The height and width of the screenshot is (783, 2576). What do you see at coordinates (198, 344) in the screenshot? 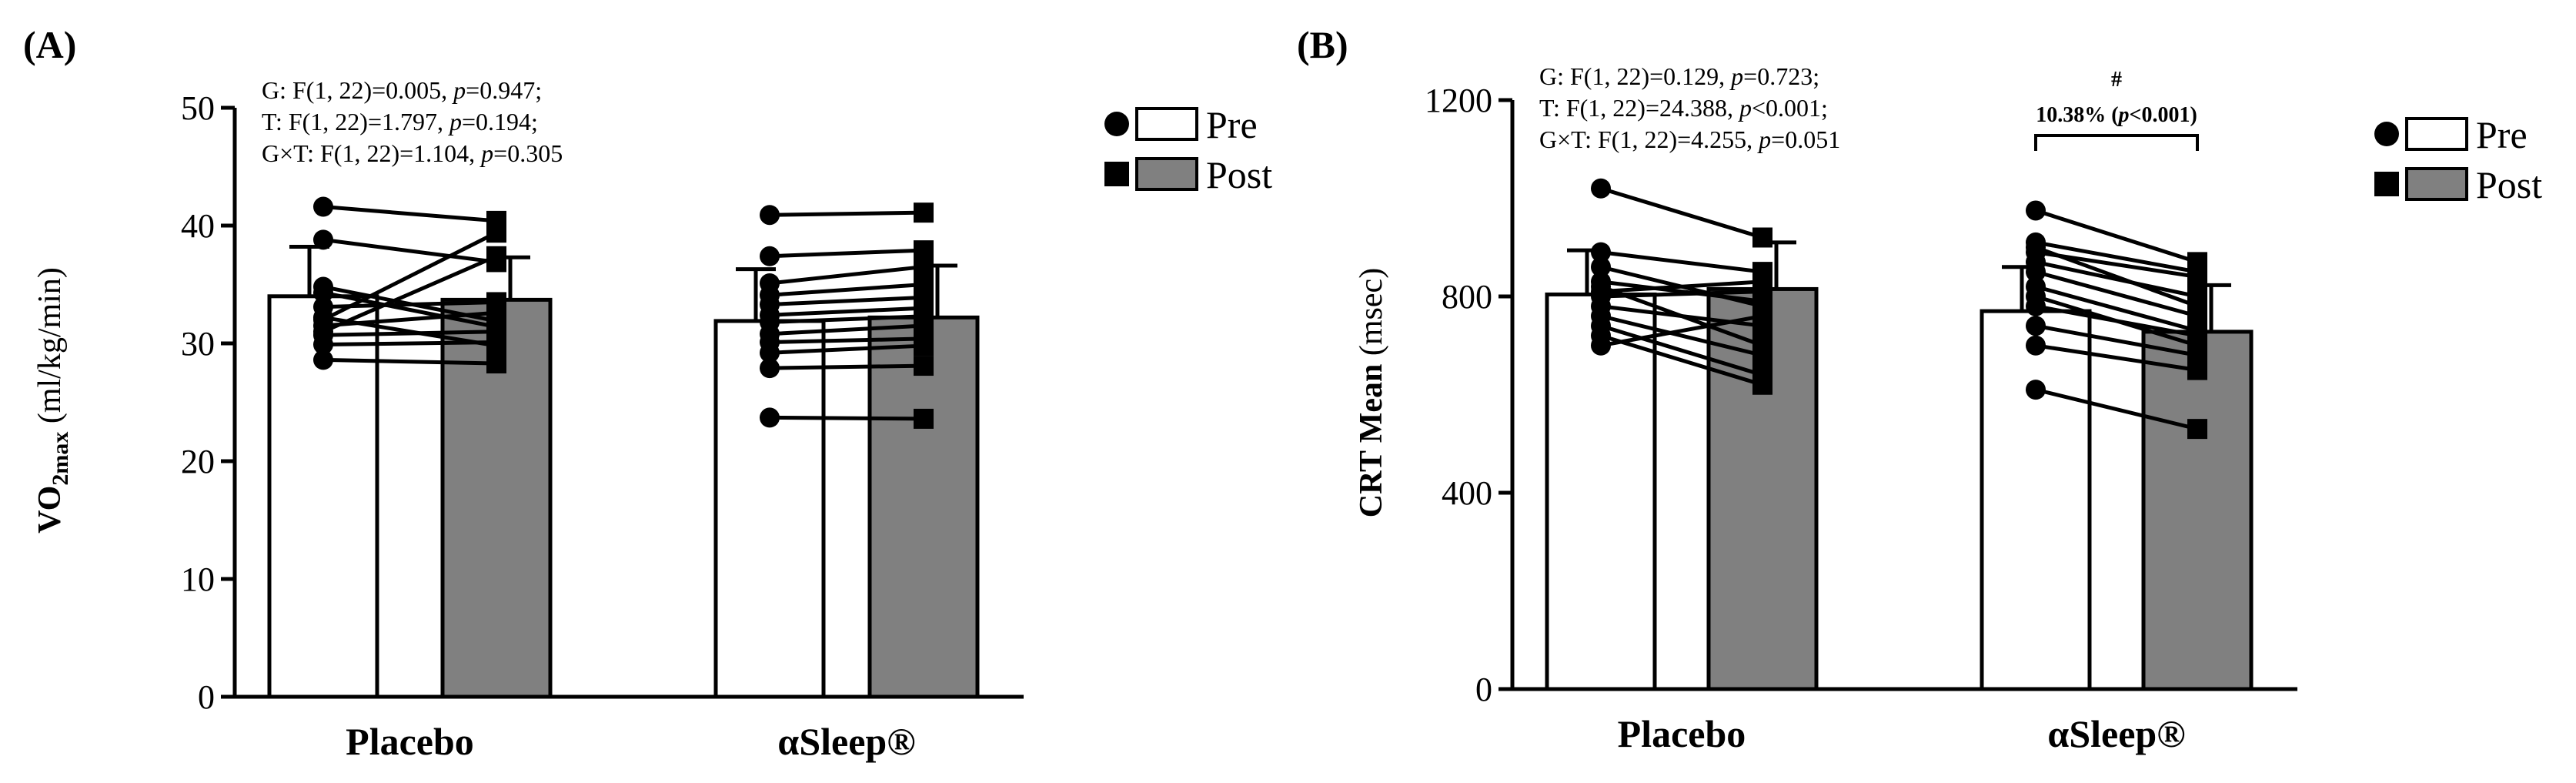
I see `y-tick-label: 30` at bounding box center [198, 344].